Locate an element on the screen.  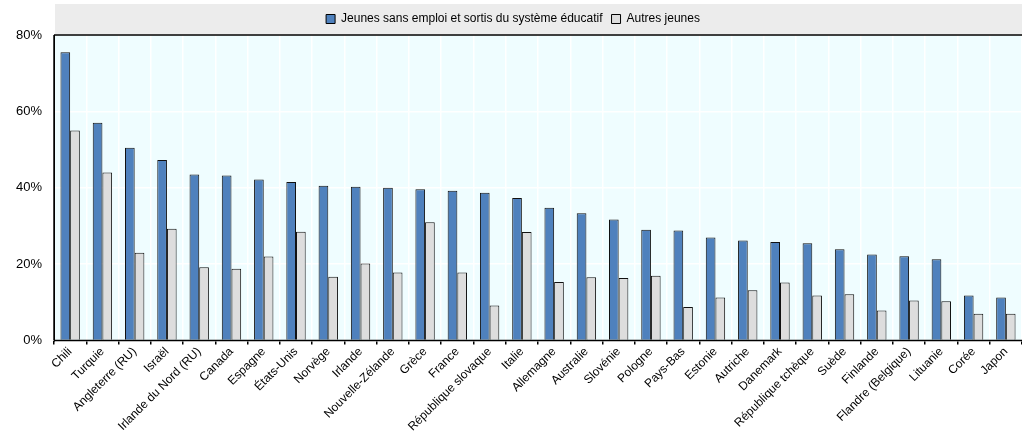
y-tick-label: 0% is located at coordinates (33, 340).